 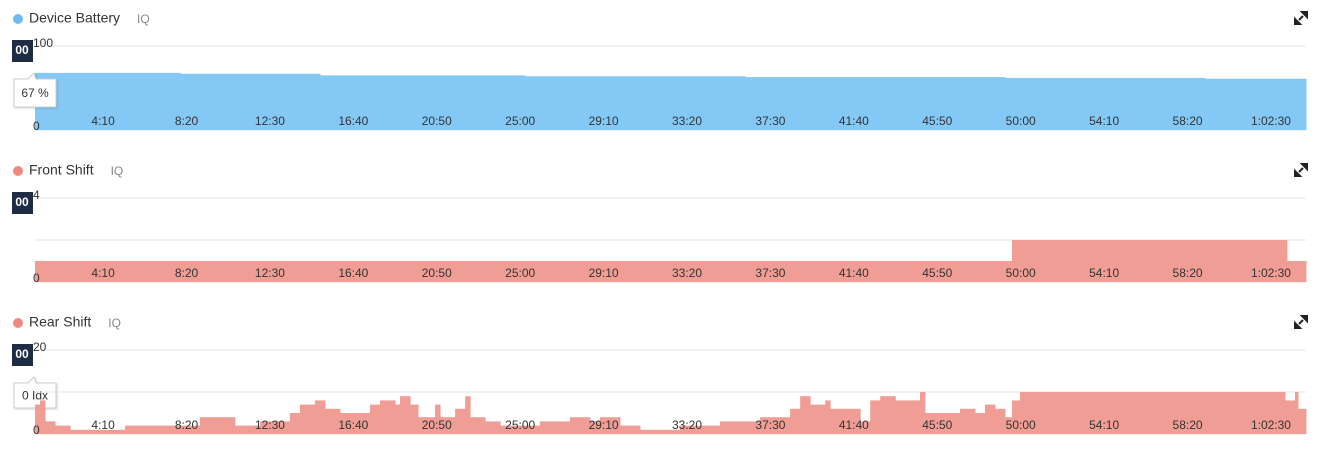 What do you see at coordinates (36, 126) in the screenshot?
I see `y-tick-label: 0` at bounding box center [36, 126].